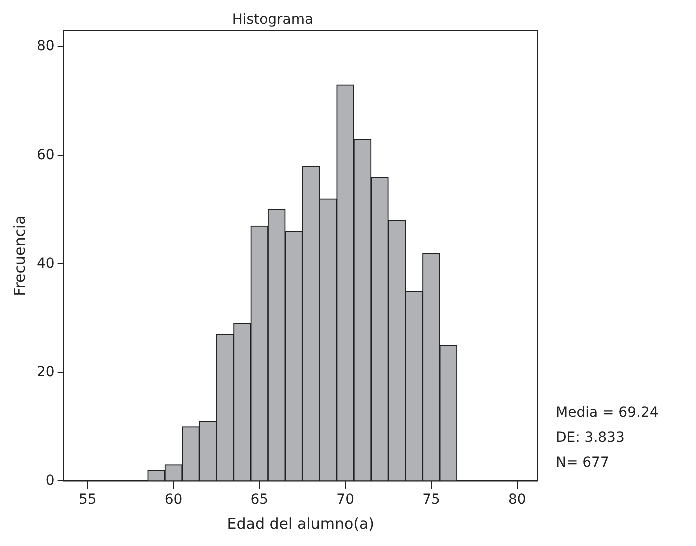  I want to click on y-tick-label: 60, so click(45, 155).